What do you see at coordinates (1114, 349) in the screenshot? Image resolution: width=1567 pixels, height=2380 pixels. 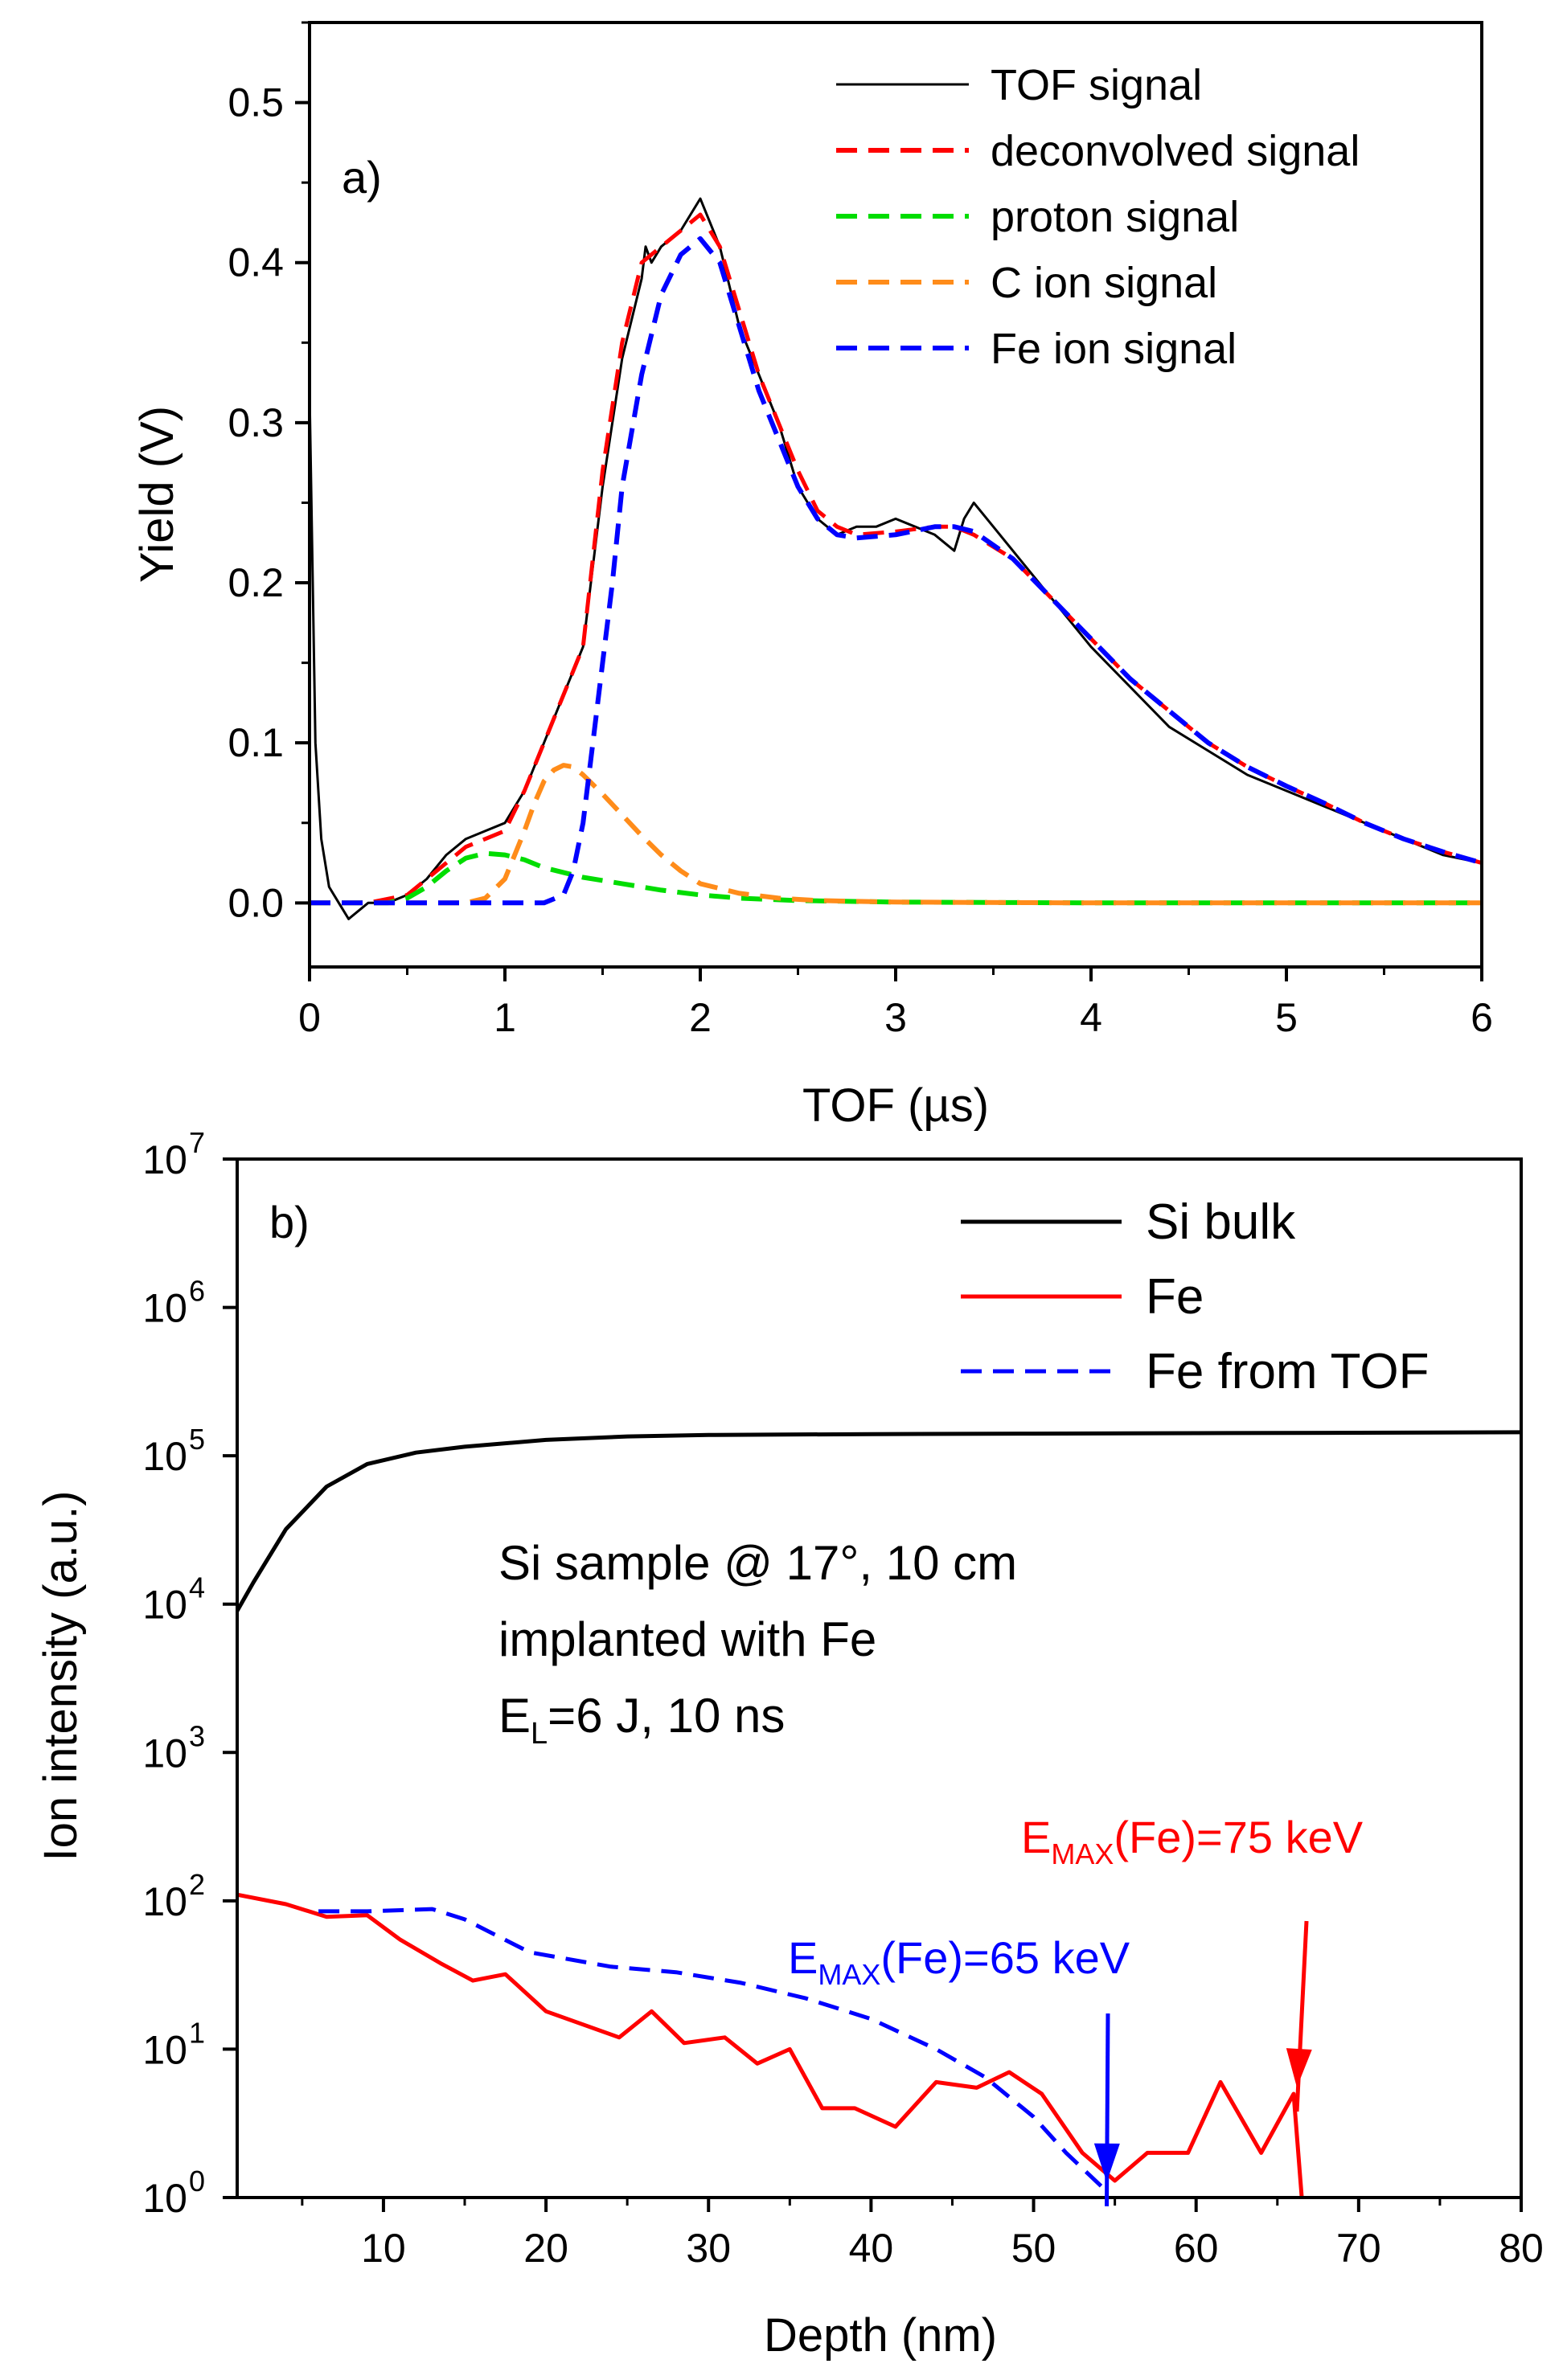 I see `panel-a-legend-label: Fe ion signal` at bounding box center [1114, 349].